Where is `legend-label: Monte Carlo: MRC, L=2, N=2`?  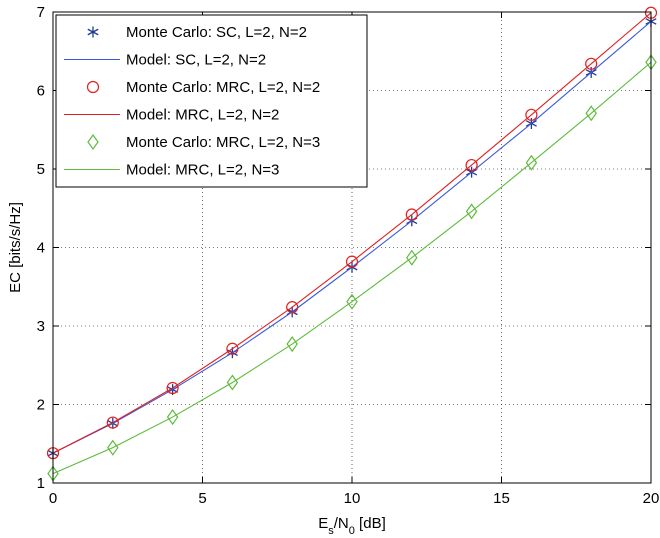 legend-label: Monte Carlo: MRC, L=2, N=2 is located at coordinates (223, 87).